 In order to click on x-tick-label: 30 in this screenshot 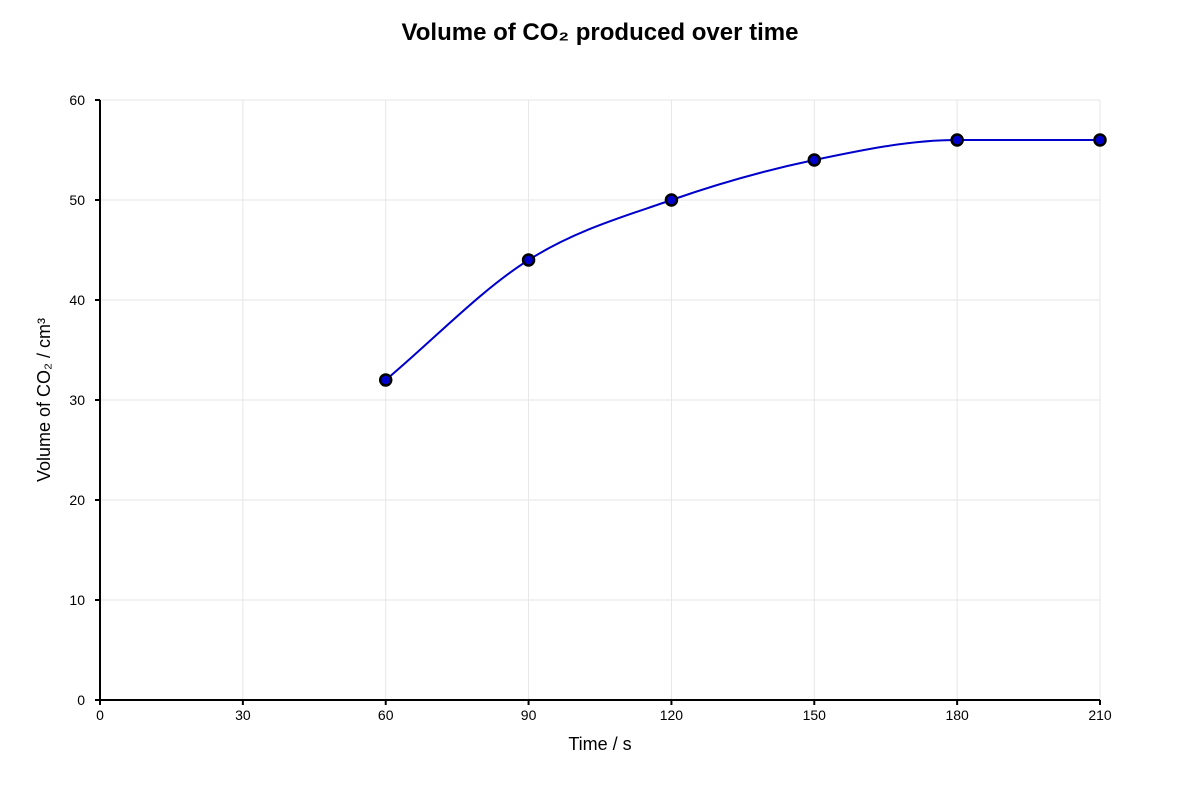, I will do `click(243, 715)`.